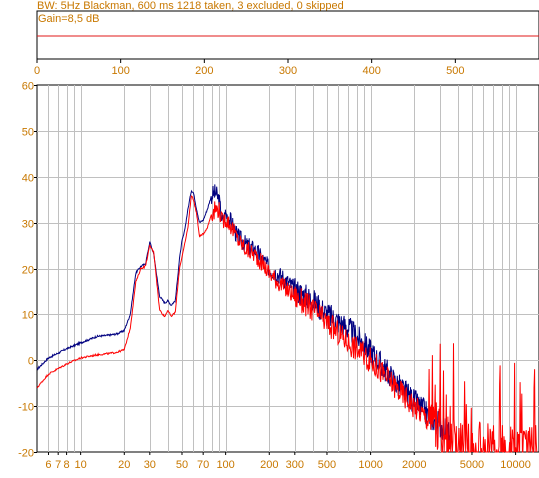 The width and height of the screenshot is (539, 478). What do you see at coordinates (472, 465) in the screenshot?
I see `x-tick-label: 5000` at bounding box center [472, 465].